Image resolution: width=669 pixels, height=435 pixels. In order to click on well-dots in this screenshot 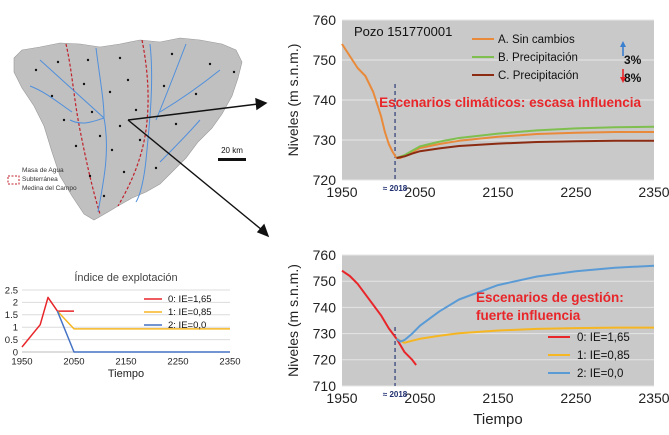, I will do `click(135, 125)`.